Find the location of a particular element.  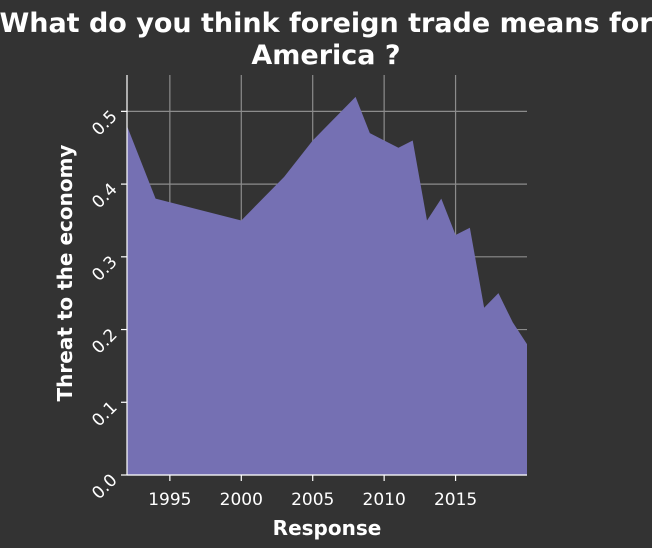

y-tick-label-4: 0.4 is located at coordinates (104, 195).